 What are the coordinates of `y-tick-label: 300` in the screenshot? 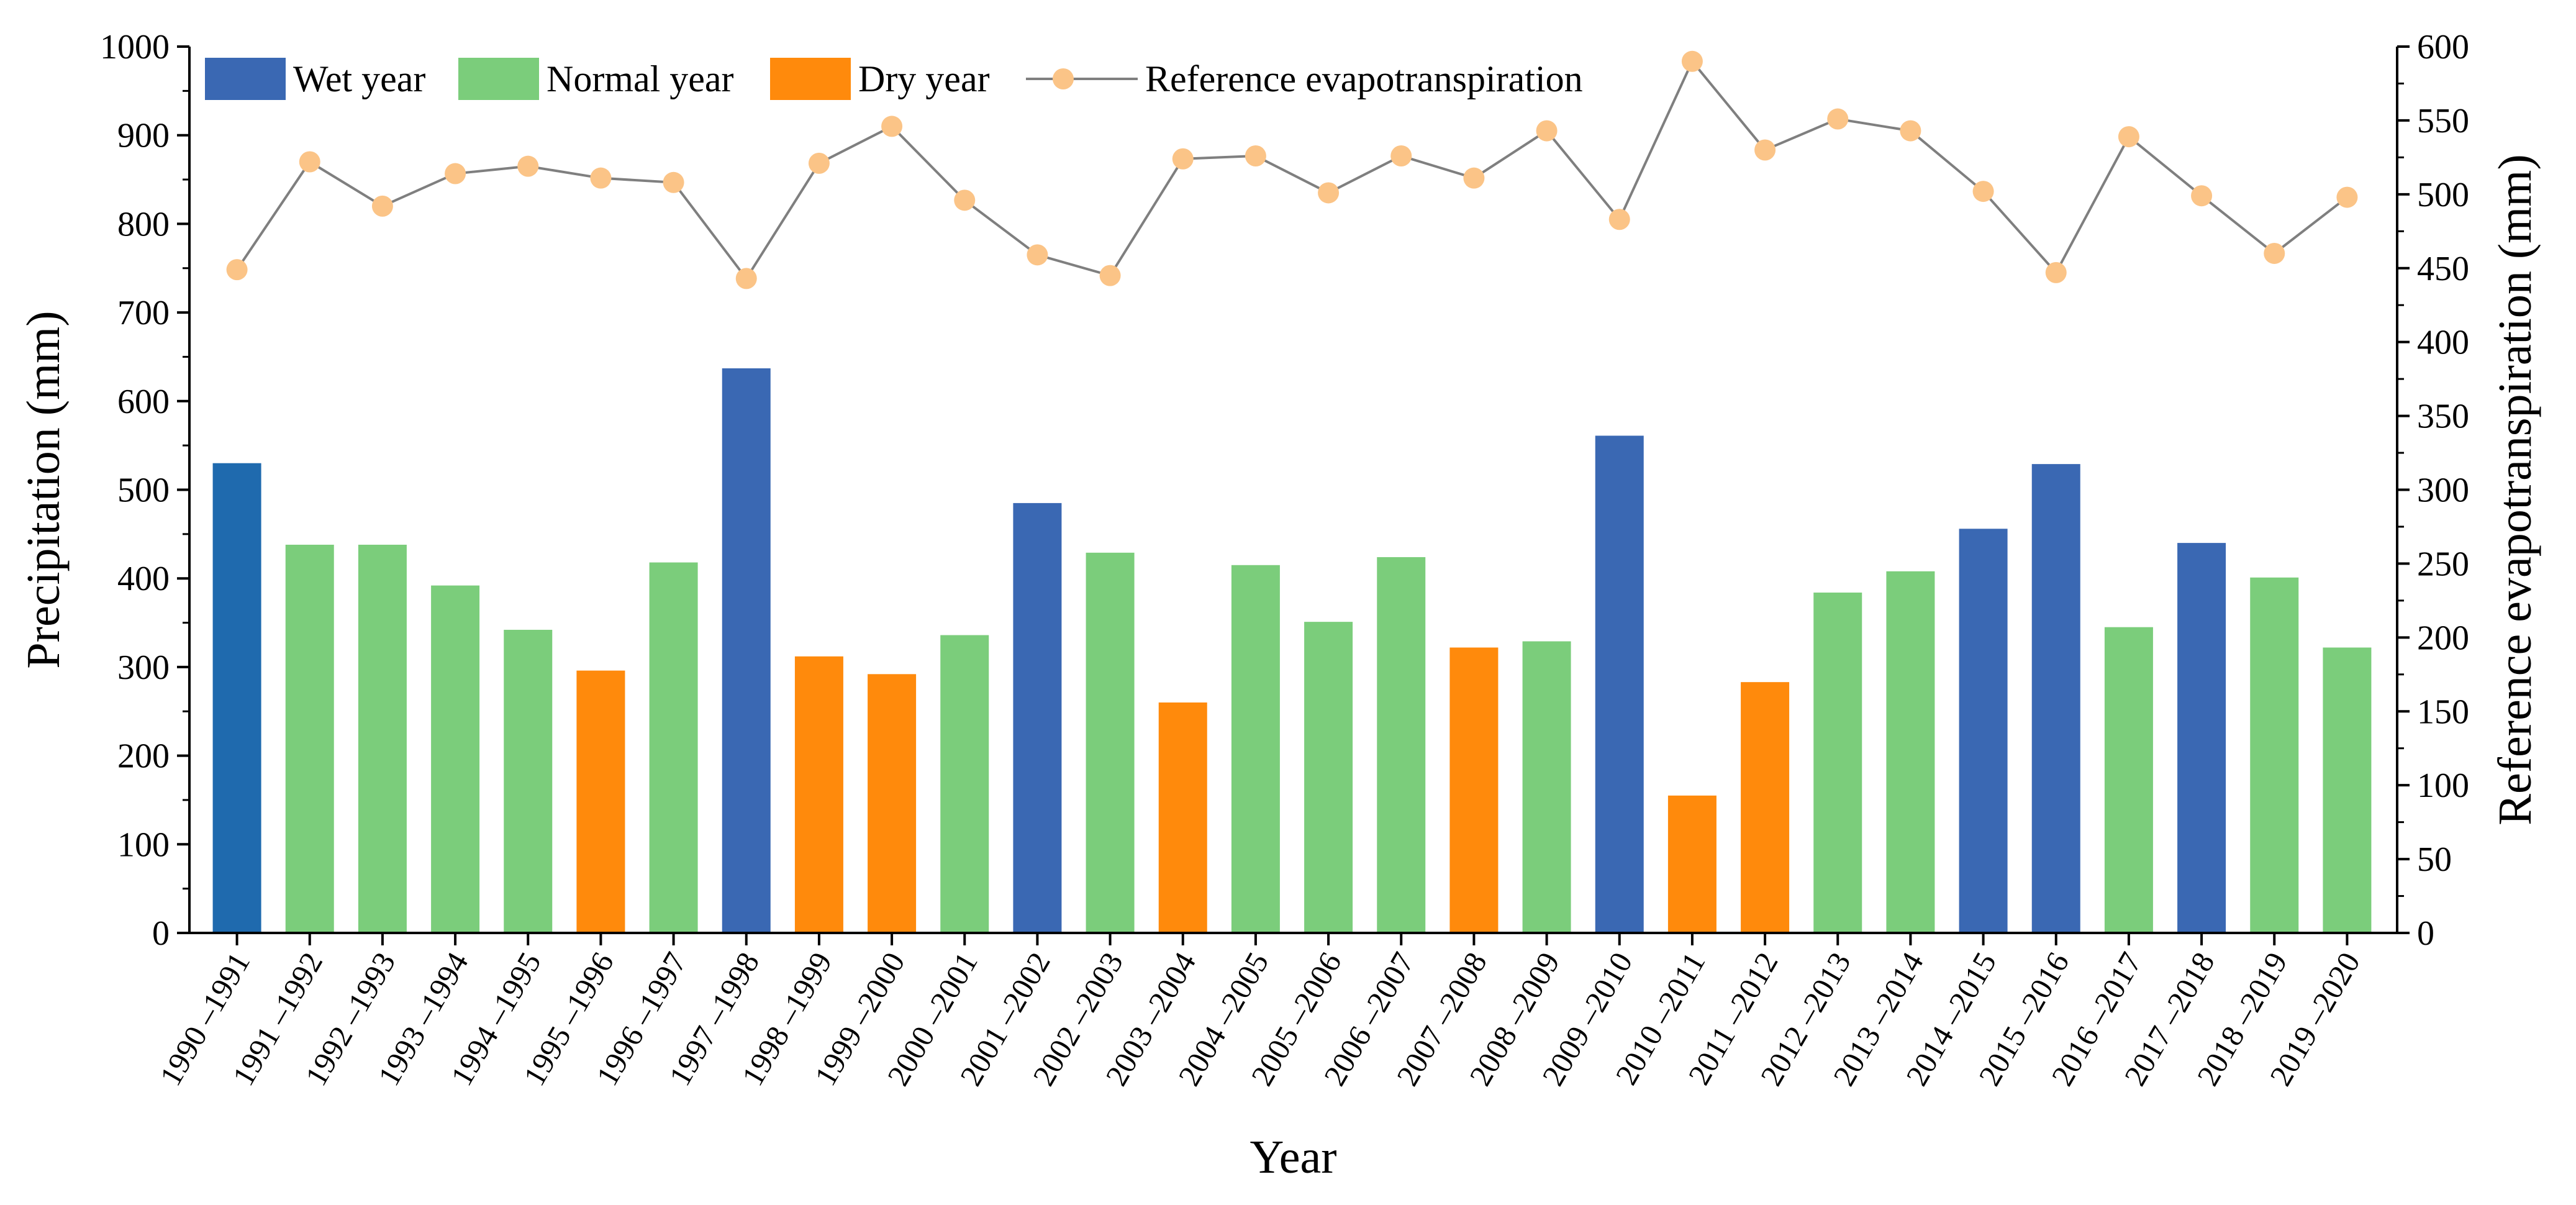 It's located at (143, 668).